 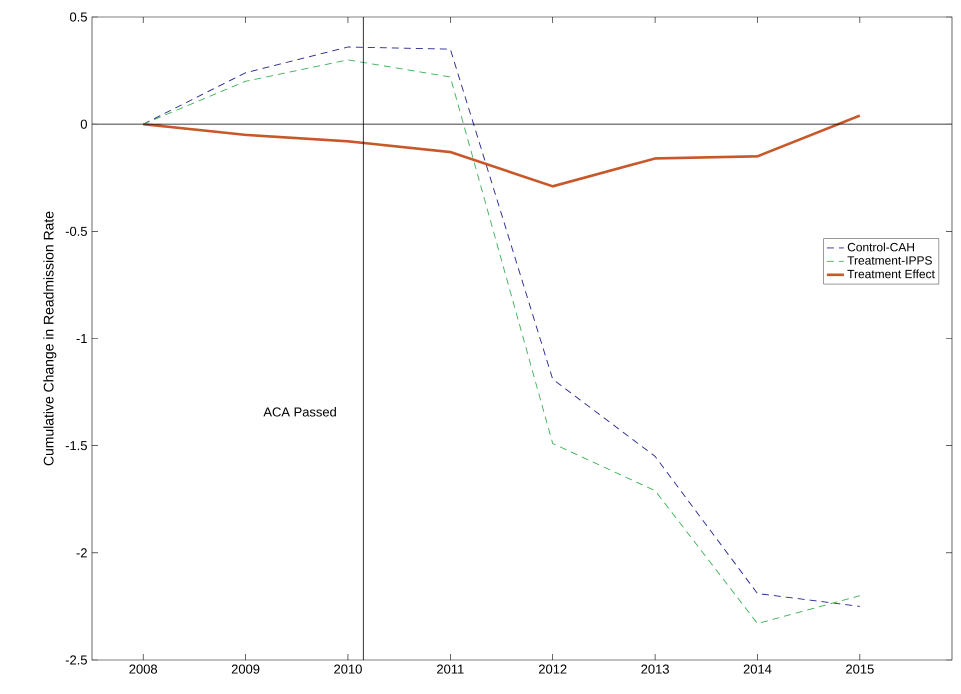 What do you see at coordinates (81, 338) in the screenshot?
I see `y-tick-label: -1` at bounding box center [81, 338].